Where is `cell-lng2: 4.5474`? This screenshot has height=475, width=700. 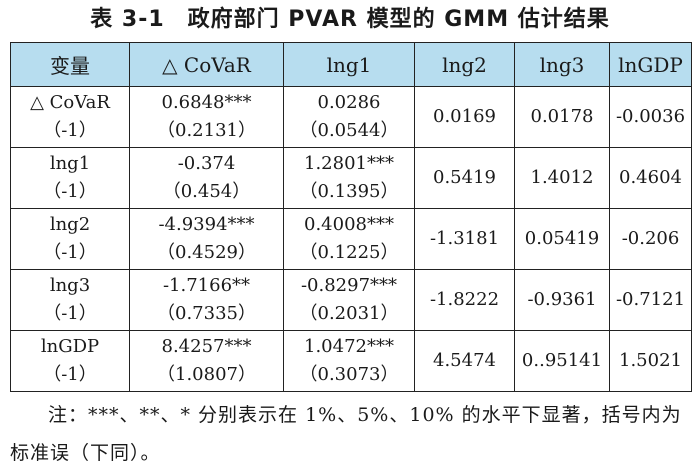 cell-lng2: 4.5474 is located at coordinates (464, 361).